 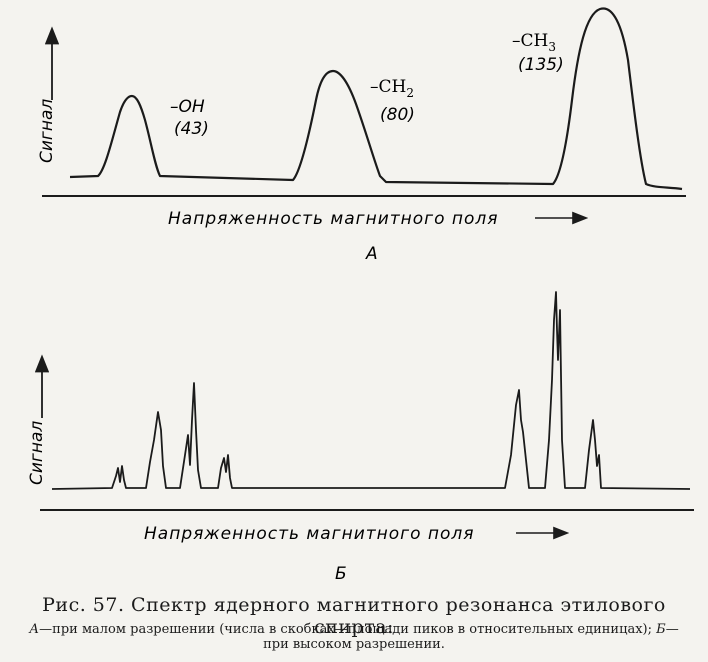 I want to click on peak-area-oh: (43), so click(x=191, y=129).